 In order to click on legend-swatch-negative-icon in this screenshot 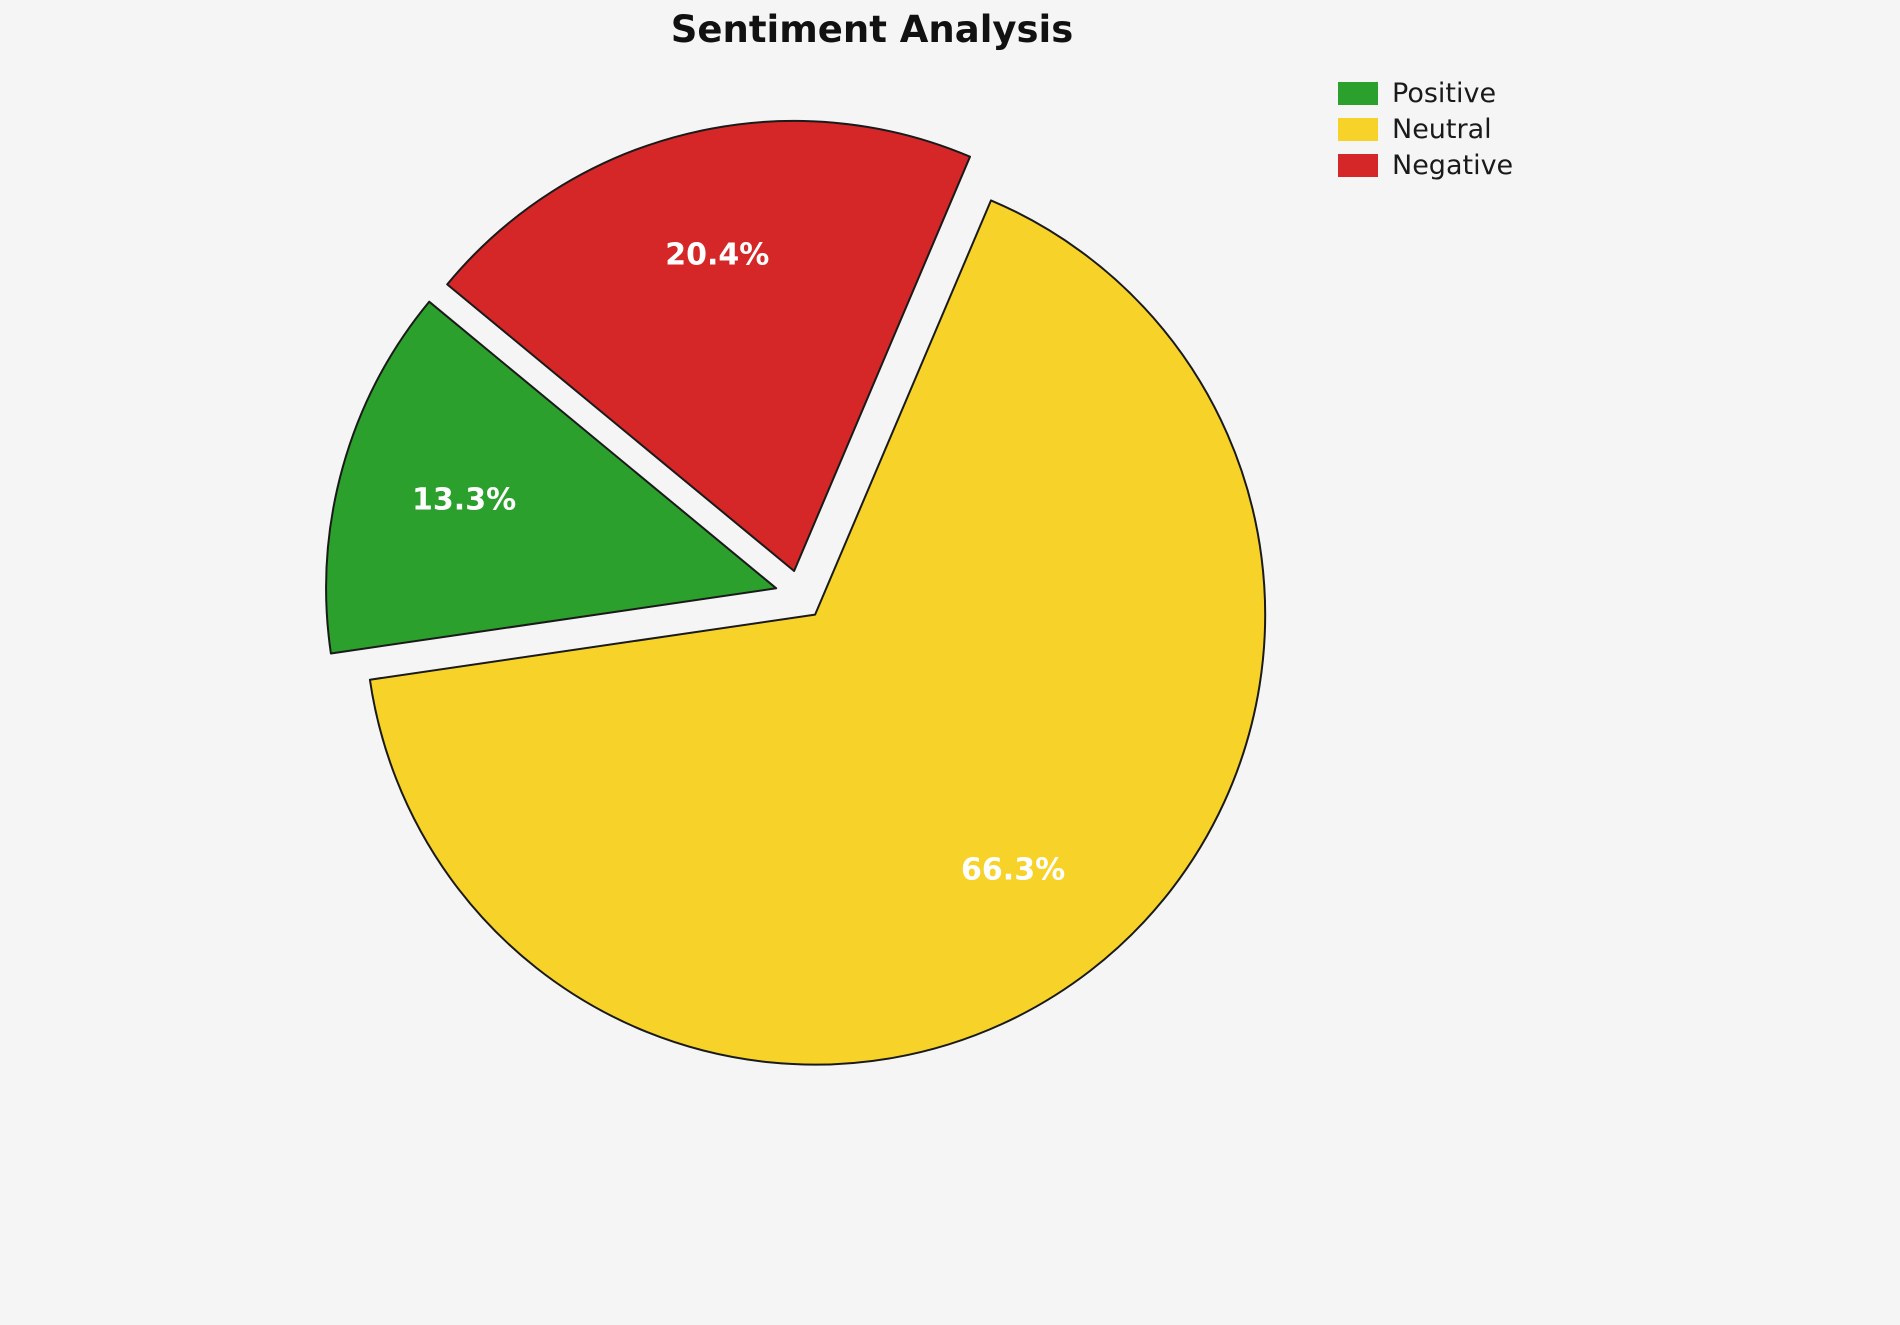, I will do `click(1358, 165)`.